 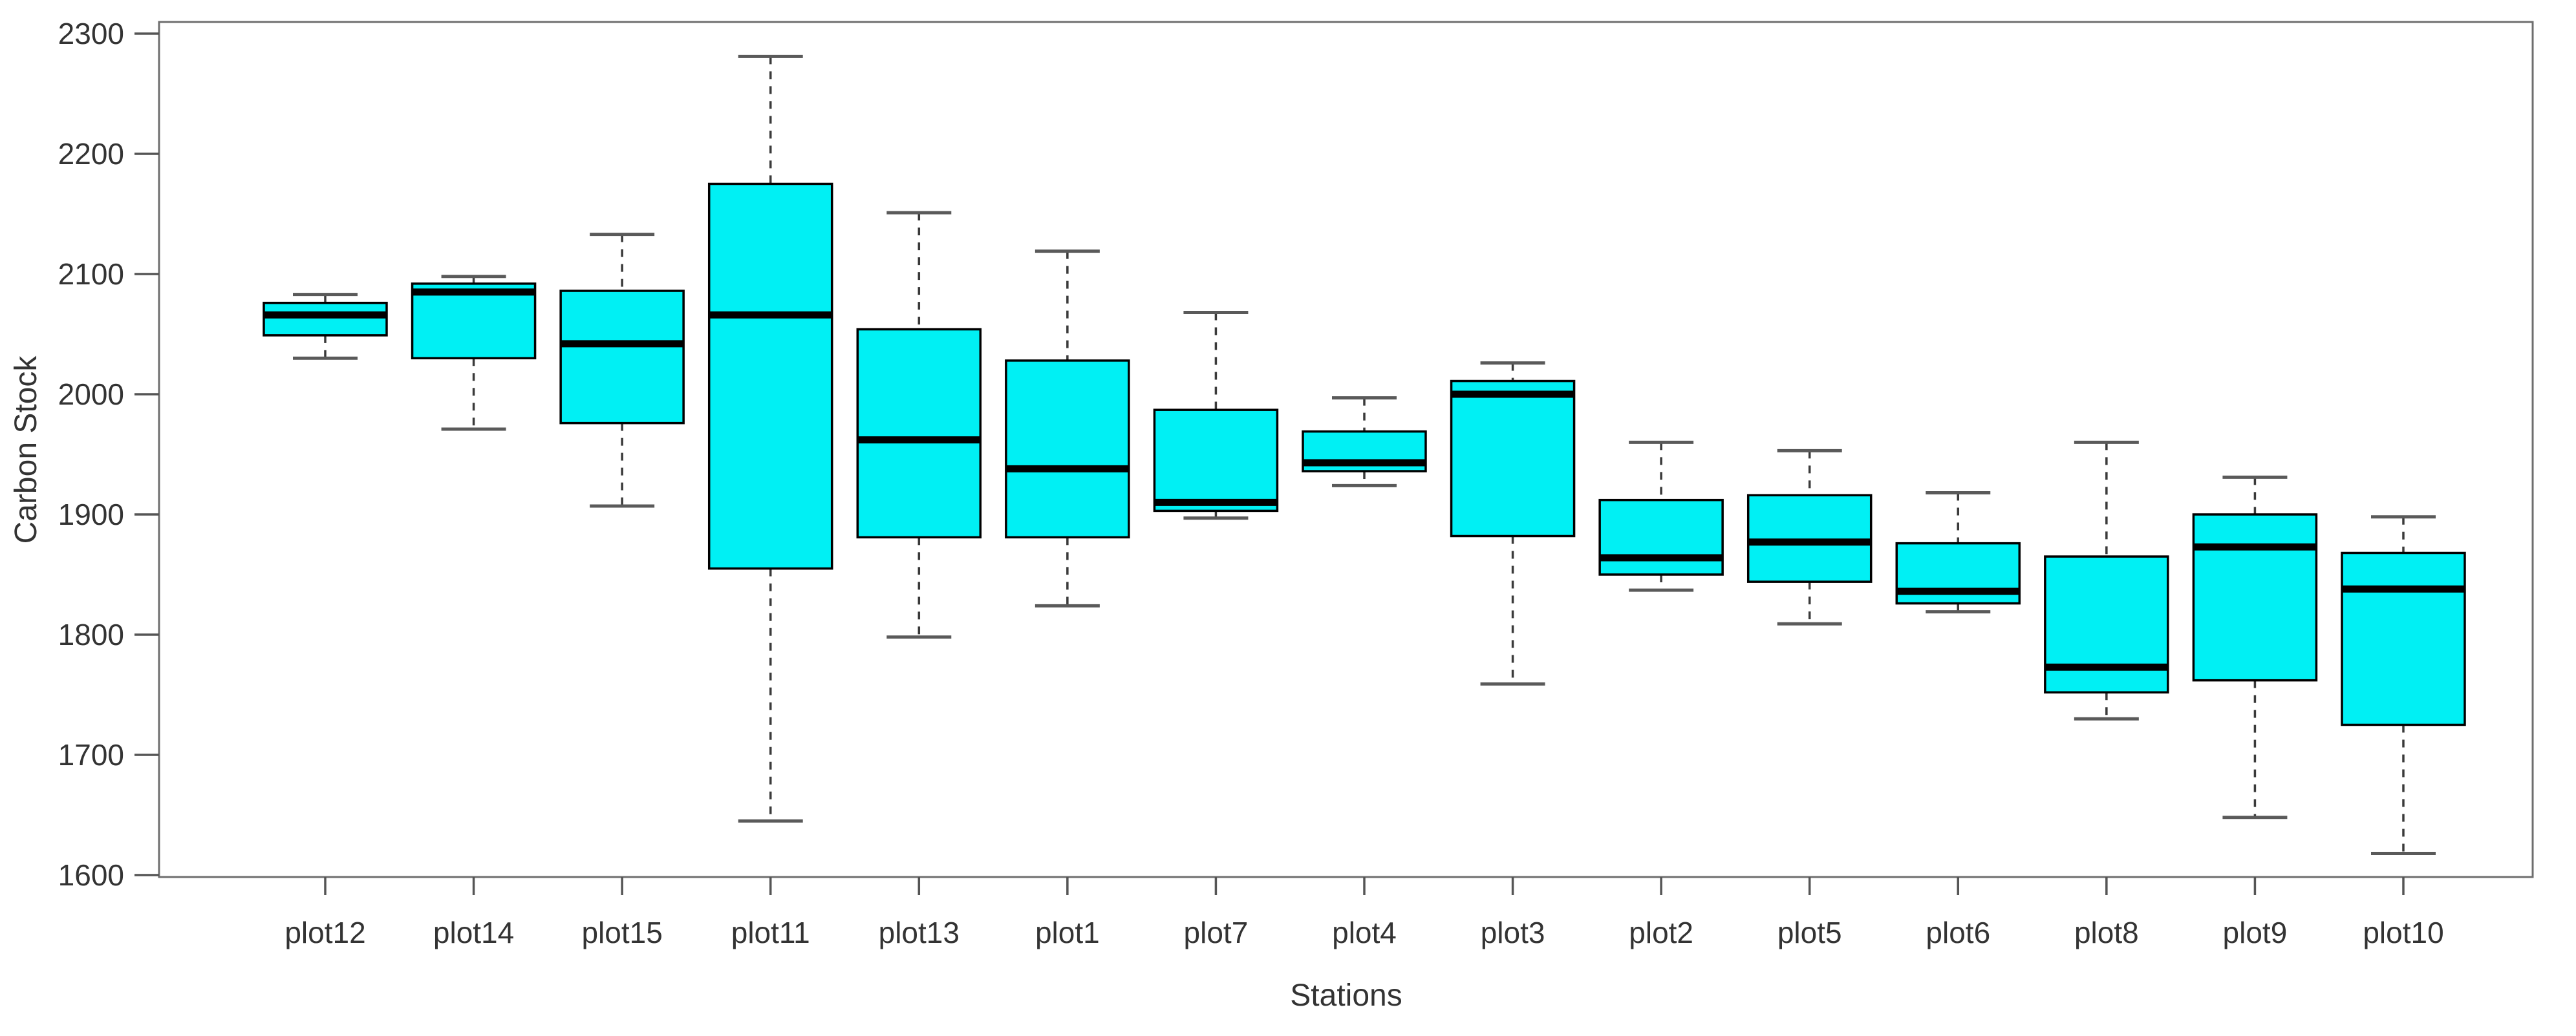 What do you see at coordinates (1346, 995) in the screenshot?
I see `x-axis-title: Stations` at bounding box center [1346, 995].